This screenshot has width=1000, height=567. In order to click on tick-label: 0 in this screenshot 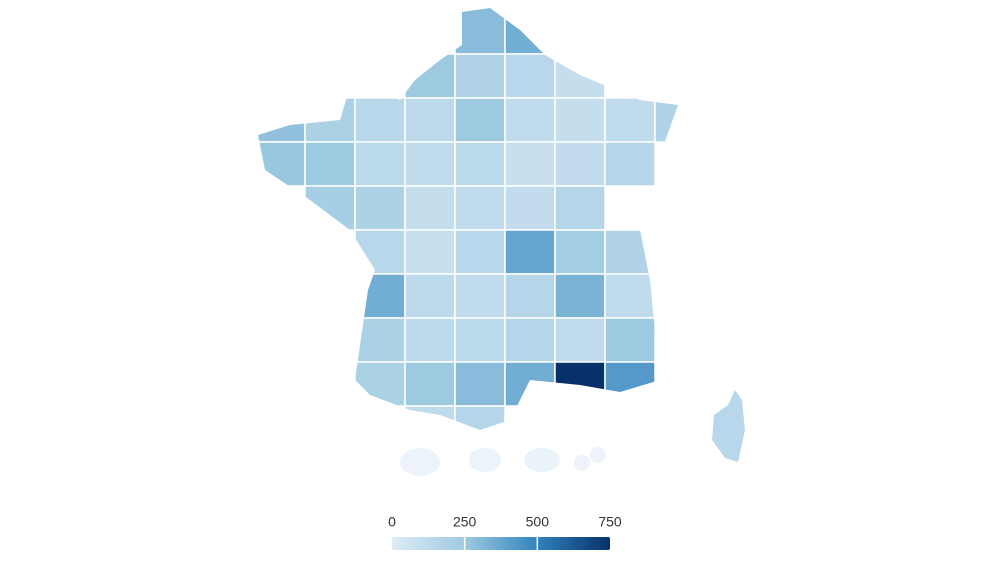, I will do `click(392, 522)`.